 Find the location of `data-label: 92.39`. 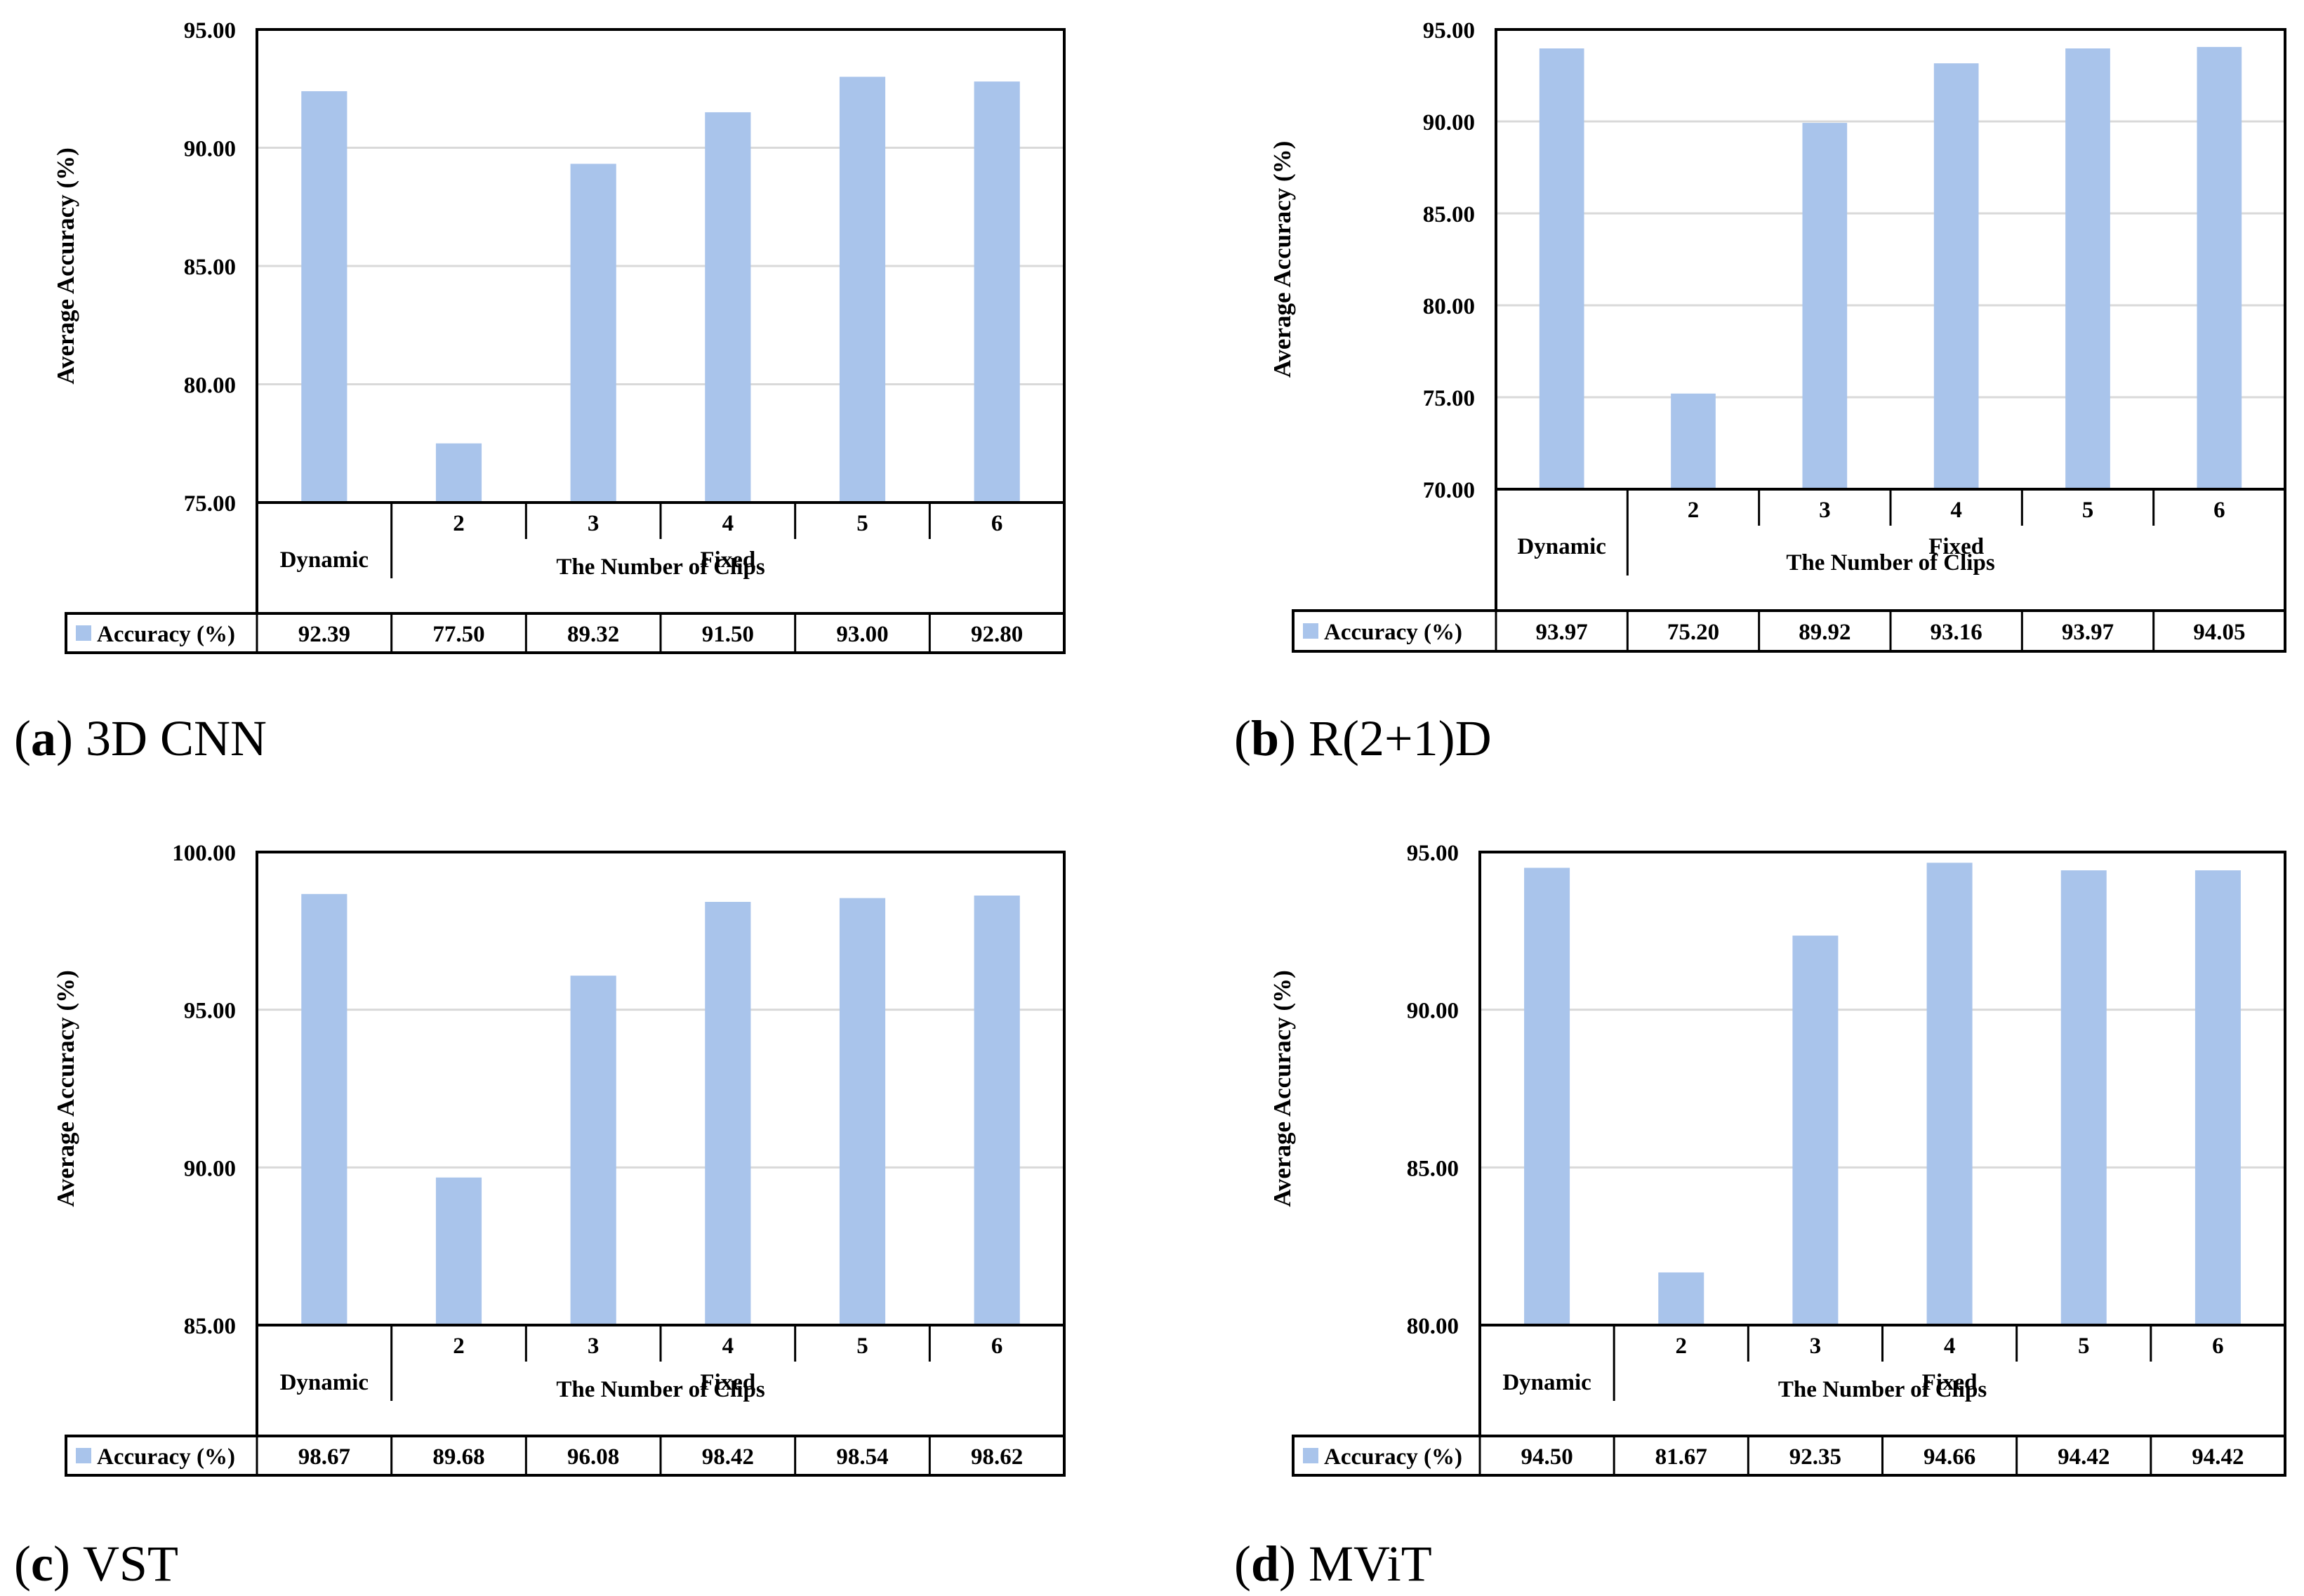

data-label: 92.39 is located at coordinates (324, 634).